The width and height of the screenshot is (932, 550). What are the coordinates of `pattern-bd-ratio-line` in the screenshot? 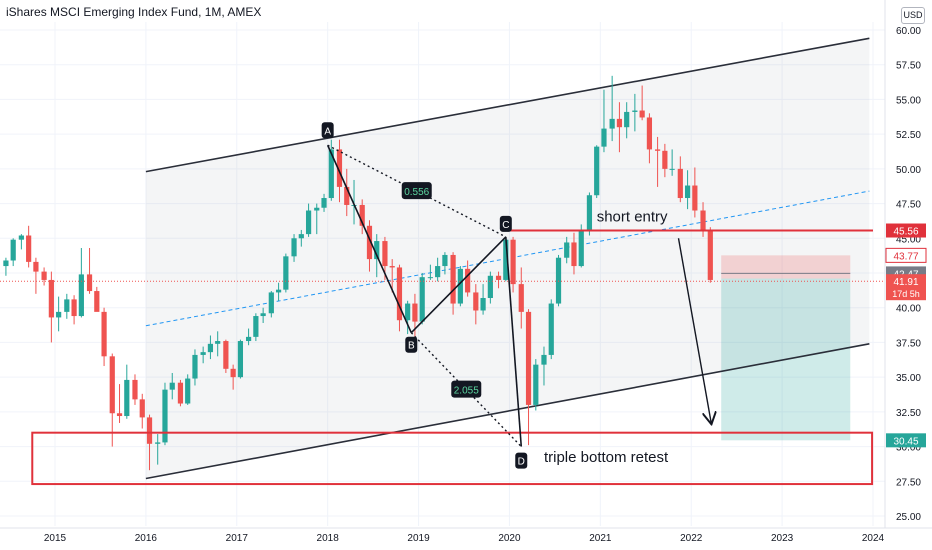 It's located at (466, 390).